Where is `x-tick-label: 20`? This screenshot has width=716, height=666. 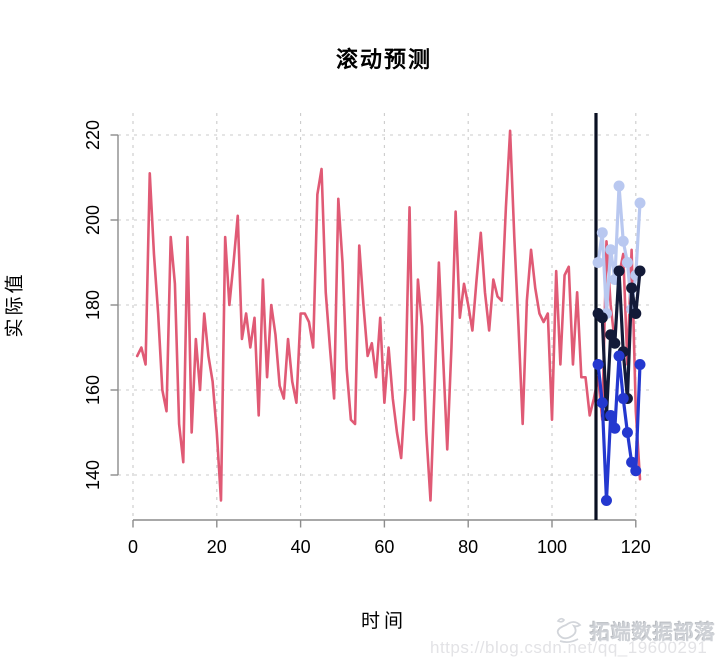 x-tick-label: 20 is located at coordinates (217, 547).